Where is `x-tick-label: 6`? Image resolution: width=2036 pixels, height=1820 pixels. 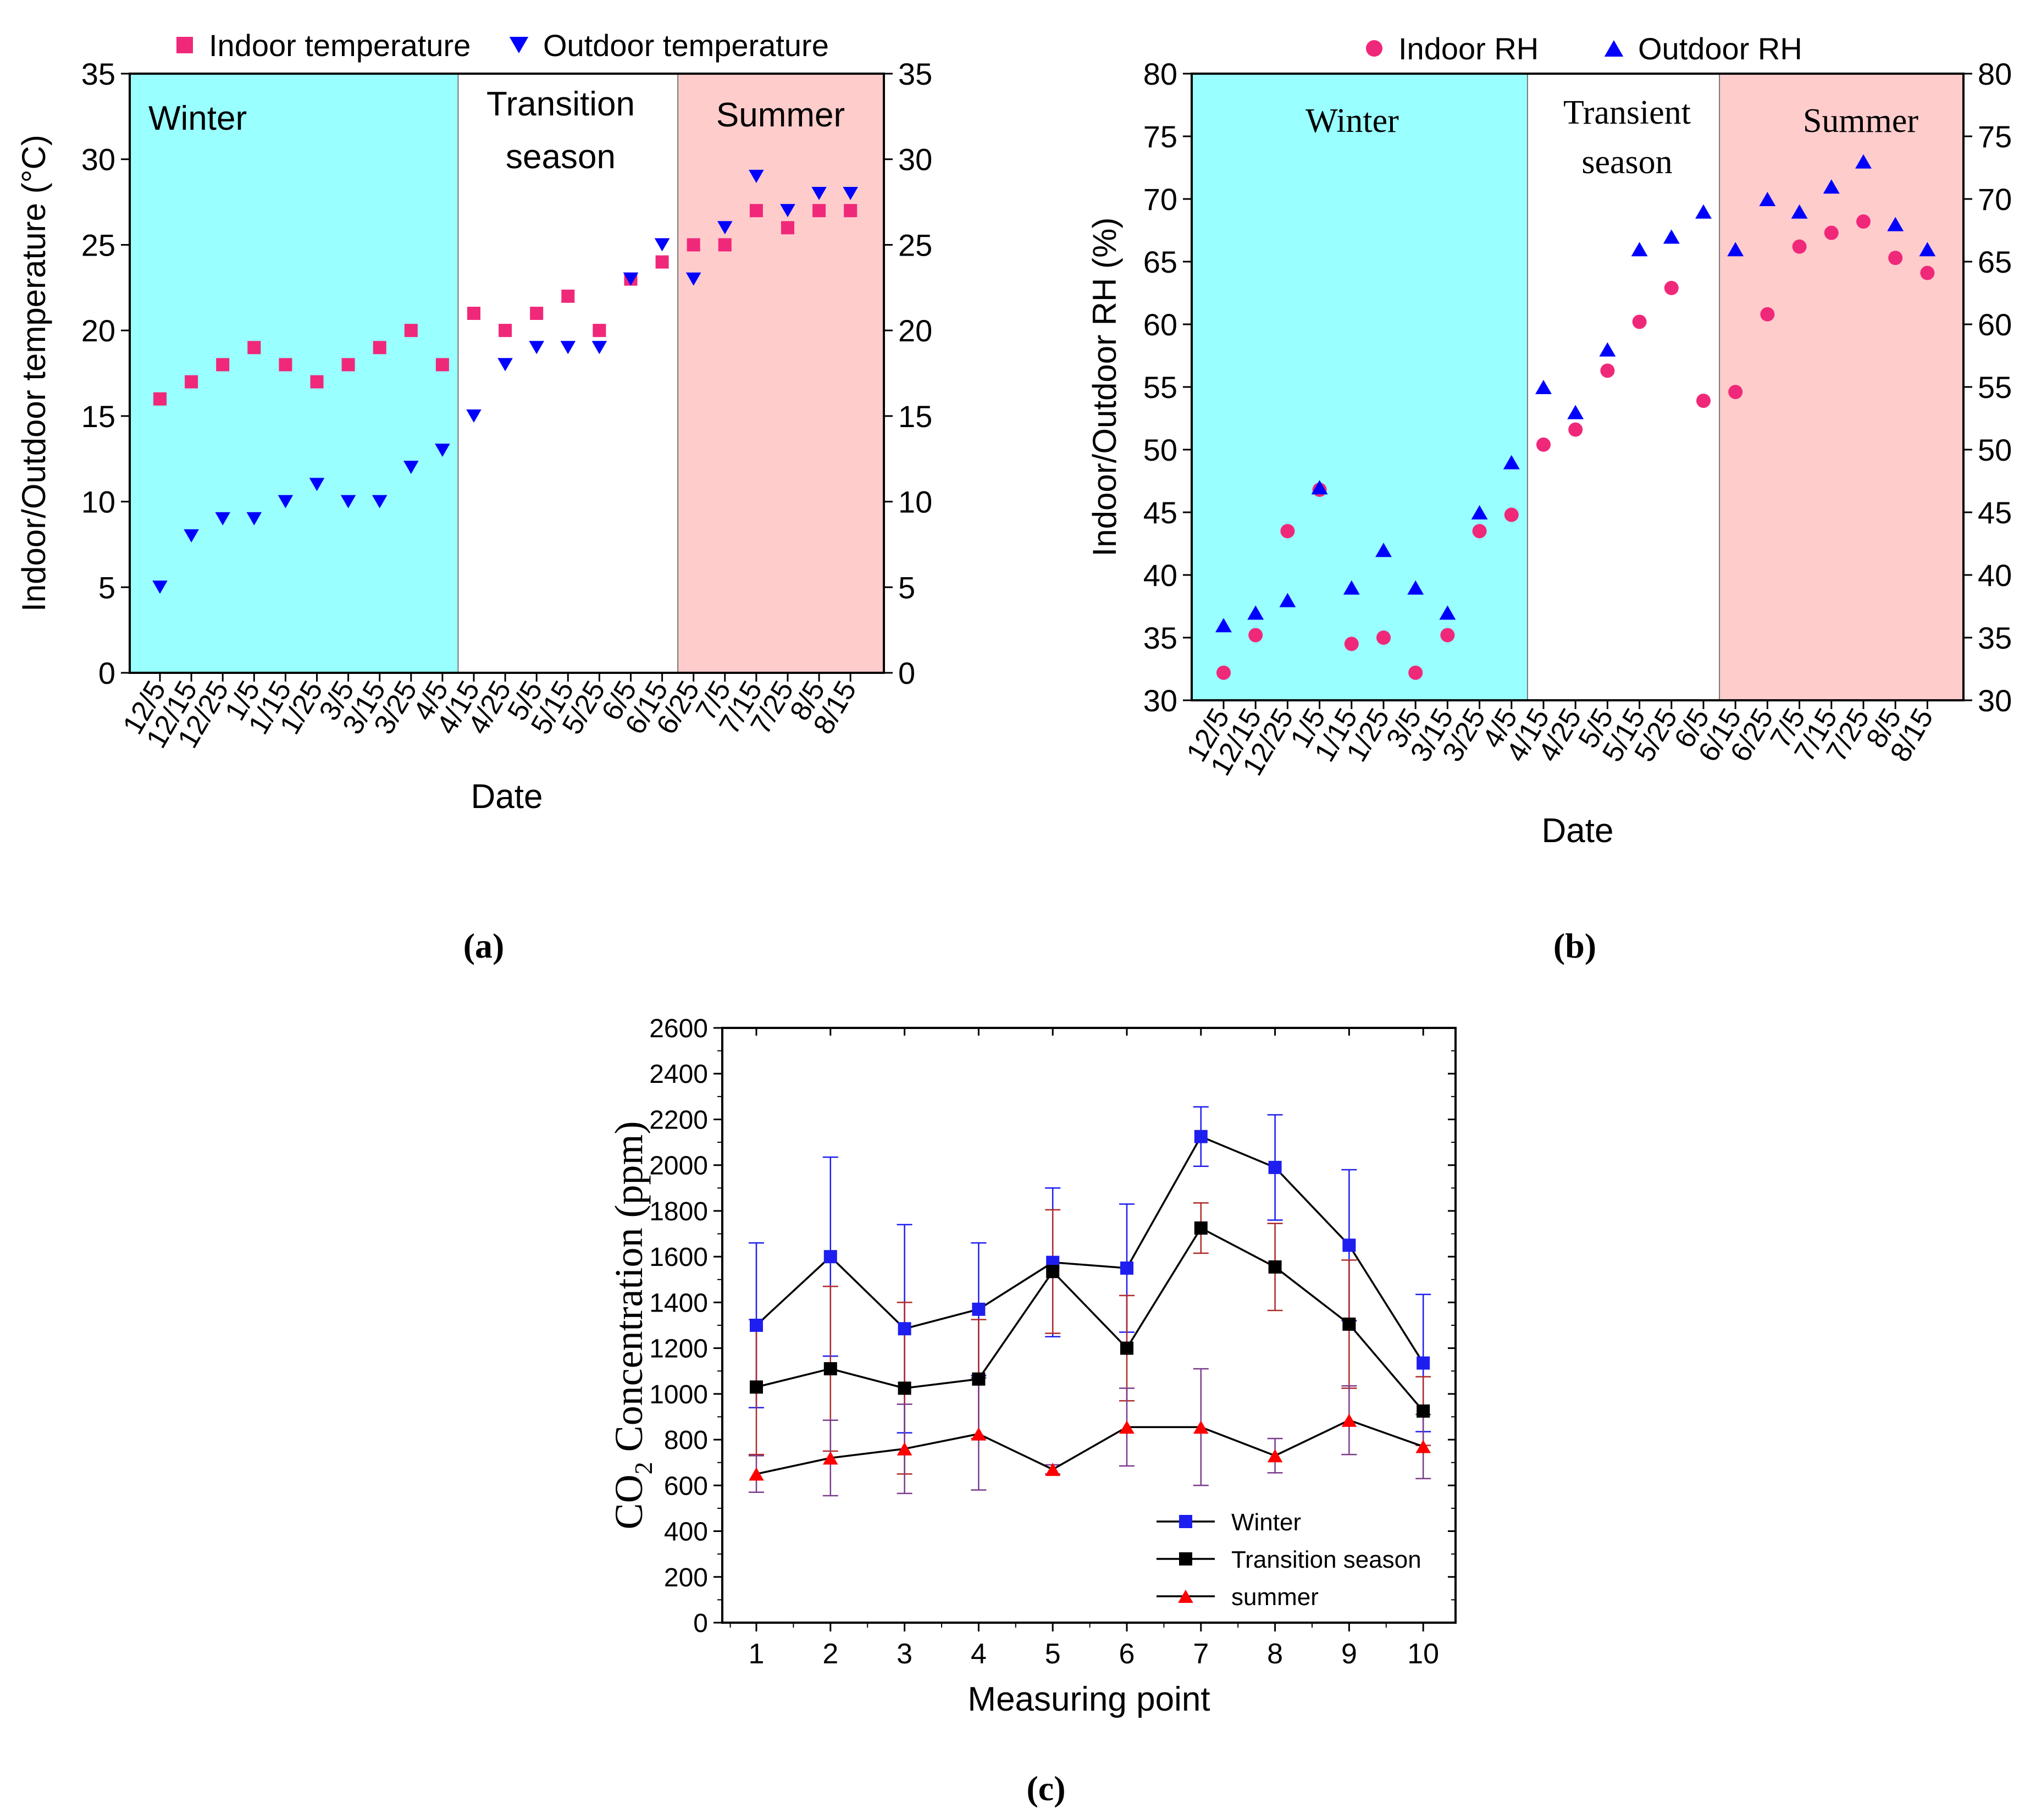 x-tick-label: 6 is located at coordinates (1127, 1654).